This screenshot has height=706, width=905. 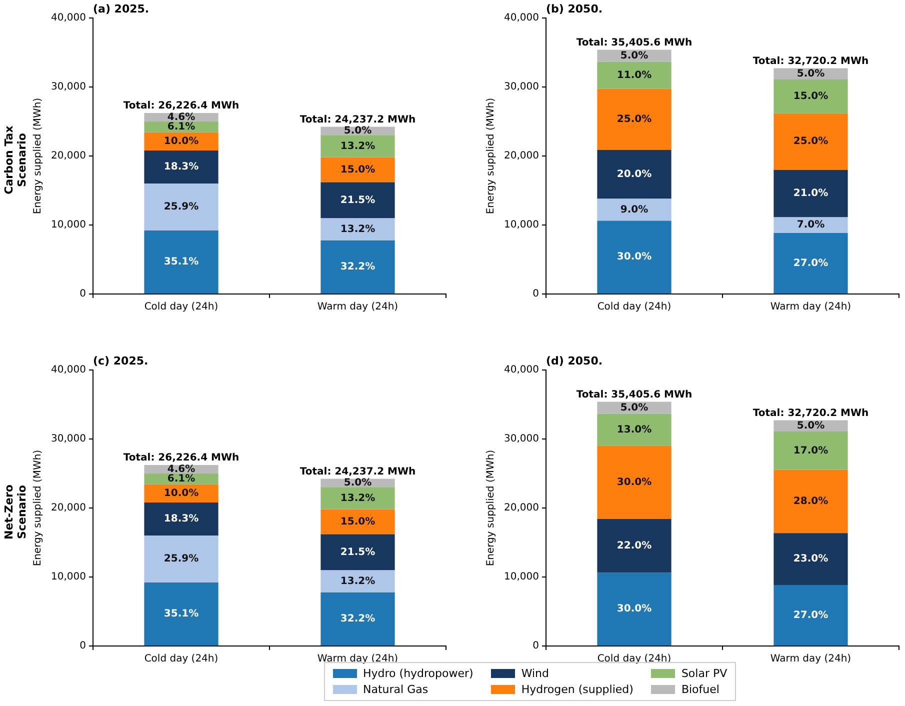 I want to click on annotation: 21.0%, so click(x=810, y=194).